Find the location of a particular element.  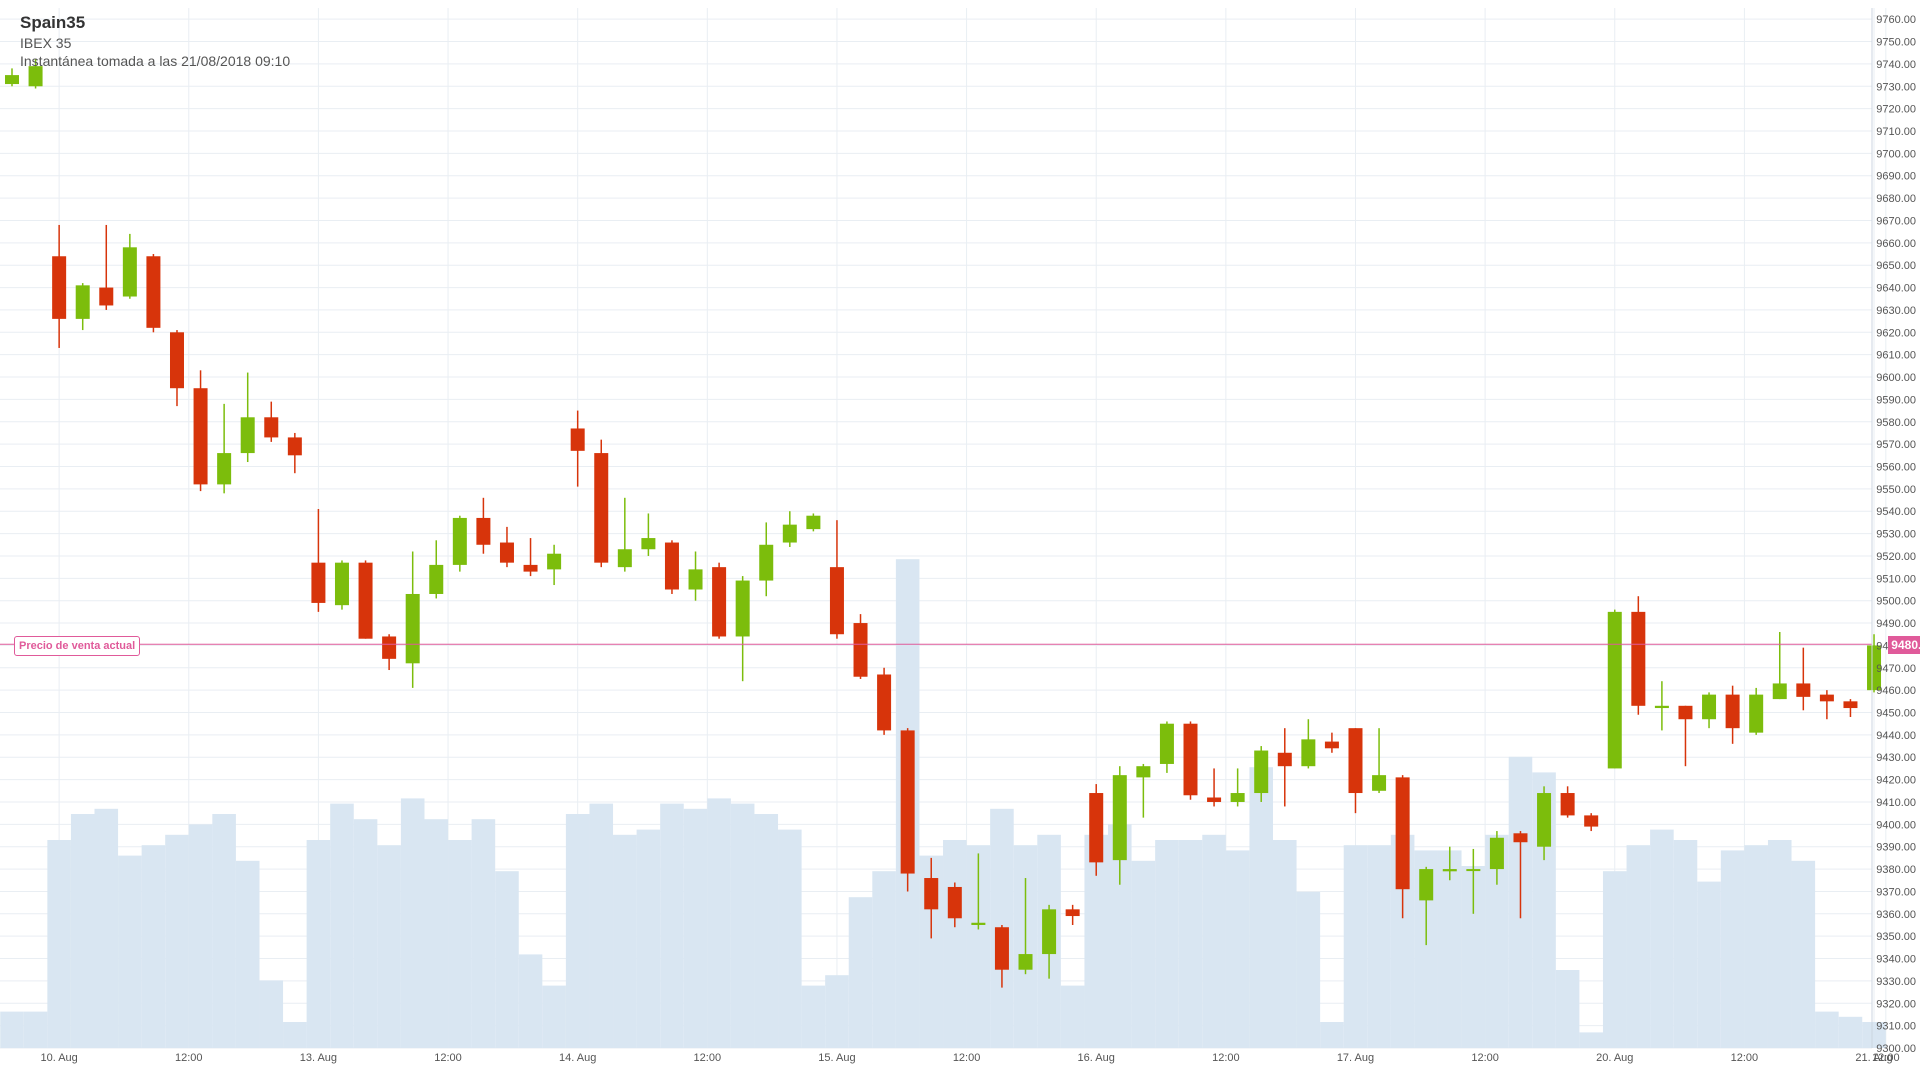

y-tick-label: 9650.00 is located at coordinates (1896, 266).